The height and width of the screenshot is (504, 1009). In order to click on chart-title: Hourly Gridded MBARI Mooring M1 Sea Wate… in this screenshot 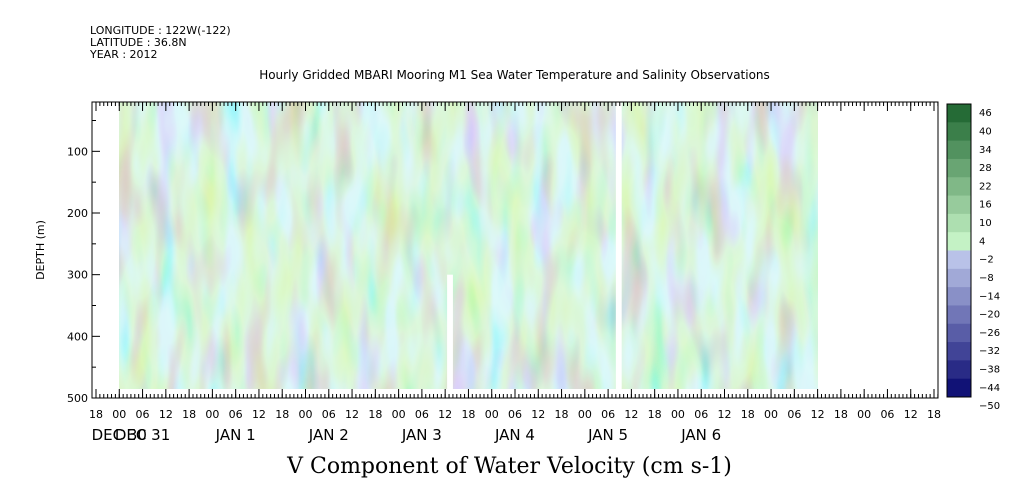, I will do `click(514, 75)`.